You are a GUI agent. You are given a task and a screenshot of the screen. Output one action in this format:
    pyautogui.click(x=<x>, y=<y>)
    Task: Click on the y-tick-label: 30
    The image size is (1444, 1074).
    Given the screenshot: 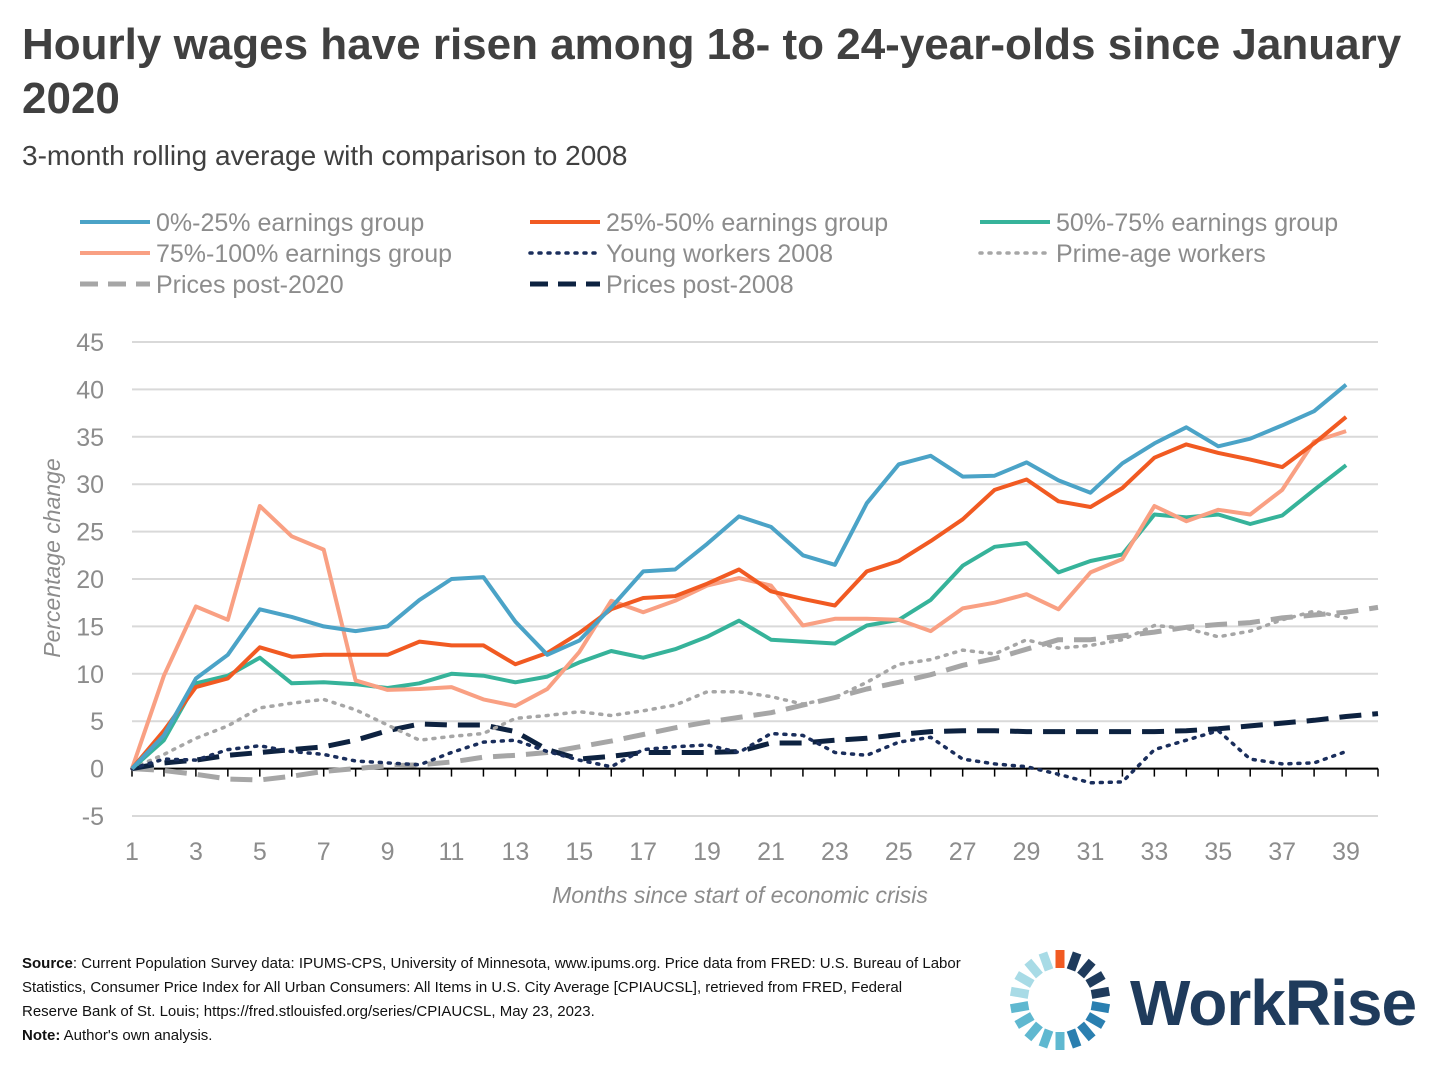 What is the action you would take?
    pyautogui.click(x=90, y=485)
    